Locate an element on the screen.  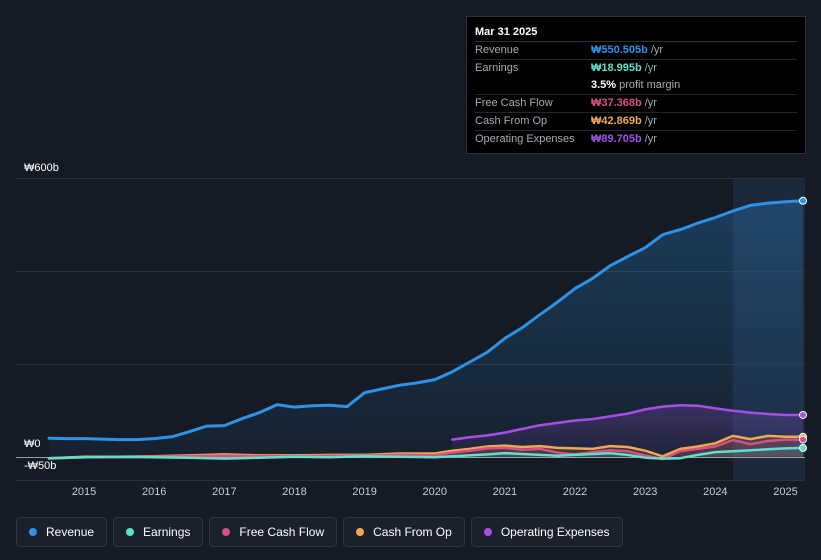
series-end-marker-free-cash-flow is located at coordinates (803, 439).